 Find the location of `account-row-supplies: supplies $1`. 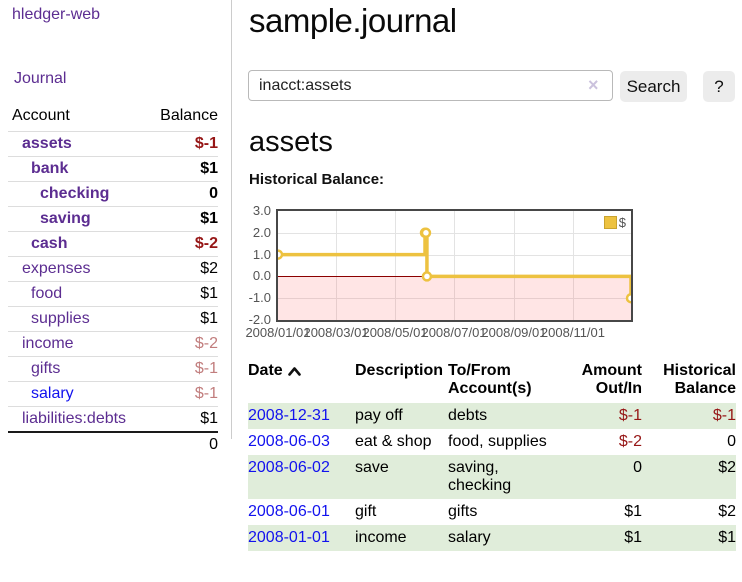

account-row-supplies: supplies $1 is located at coordinates (113, 319).